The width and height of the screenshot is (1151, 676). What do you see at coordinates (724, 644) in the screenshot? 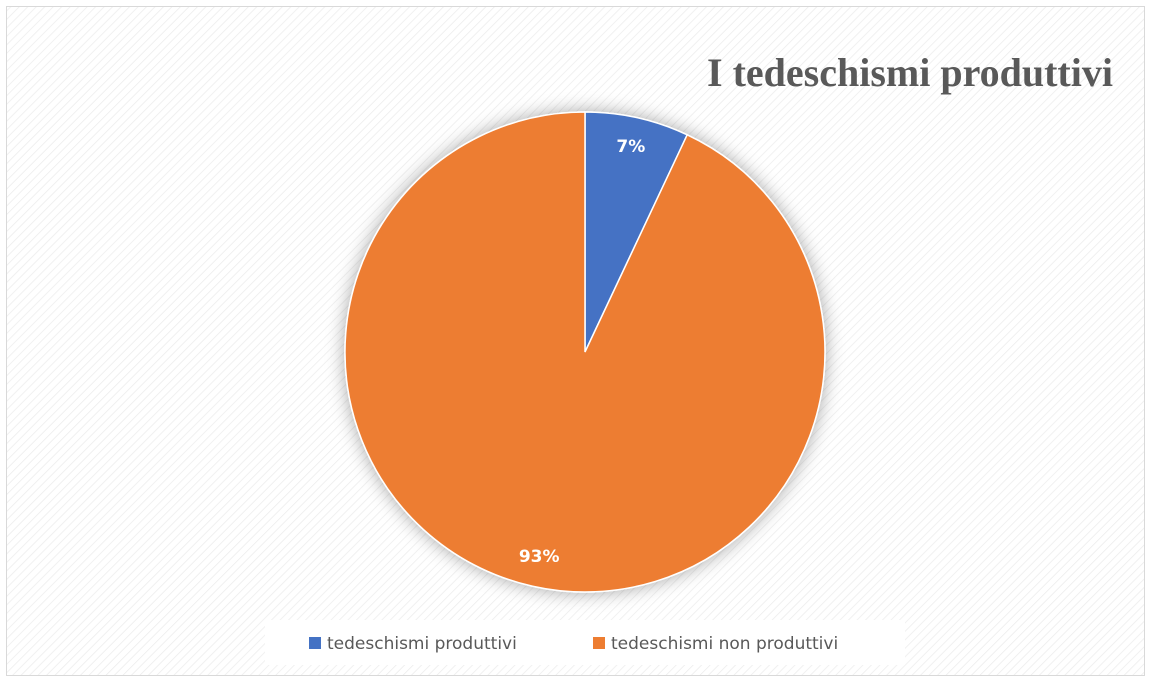
I see `legend-label: tedeschismi non produttivi` at bounding box center [724, 644].